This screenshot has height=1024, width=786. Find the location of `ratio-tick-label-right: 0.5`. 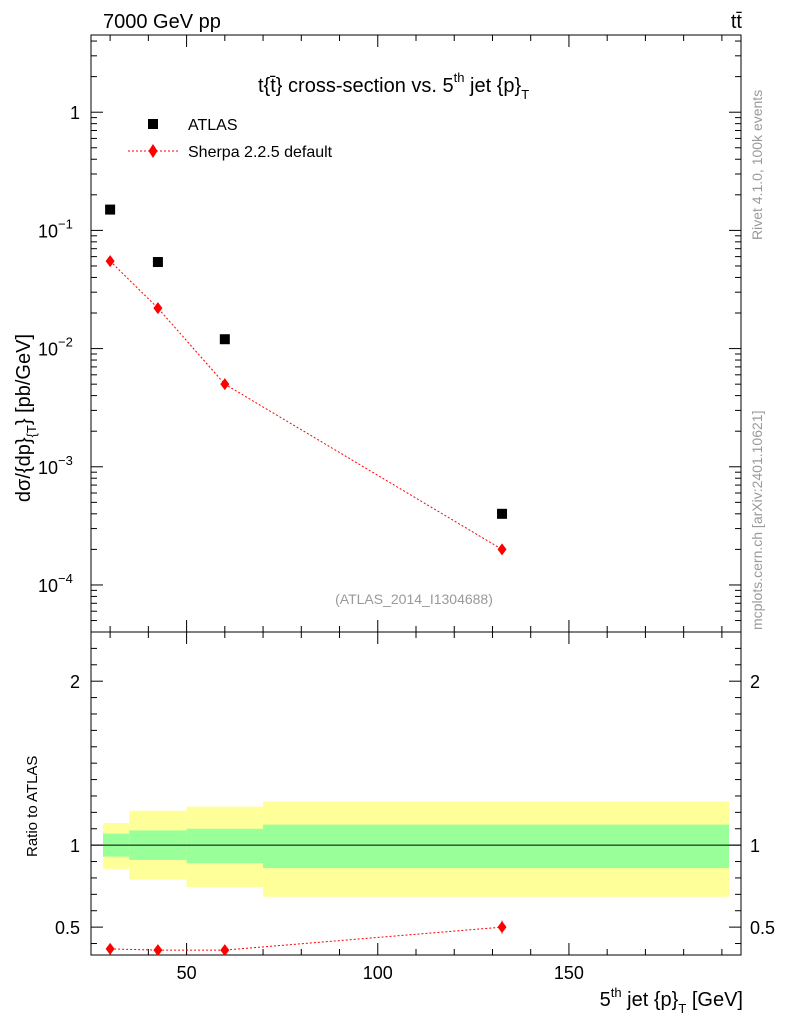

ratio-tick-label-right: 0.5 is located at coordinates (762, 928).